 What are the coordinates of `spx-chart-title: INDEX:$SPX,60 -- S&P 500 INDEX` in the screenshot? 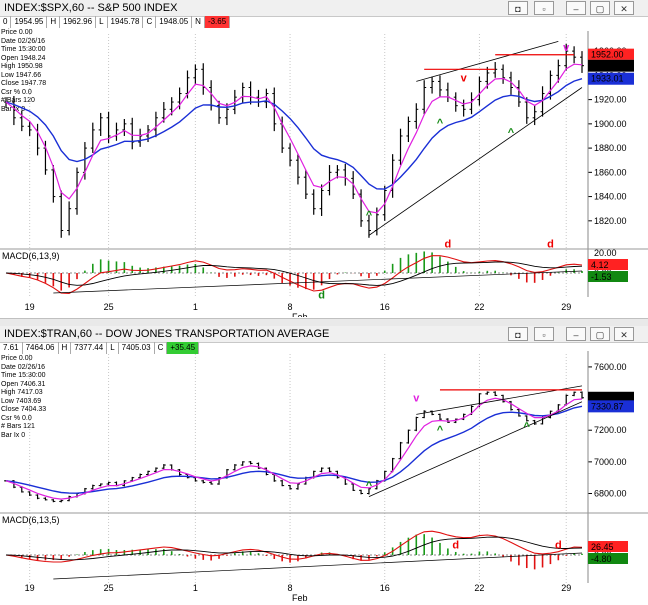 It's located at (91, 8).